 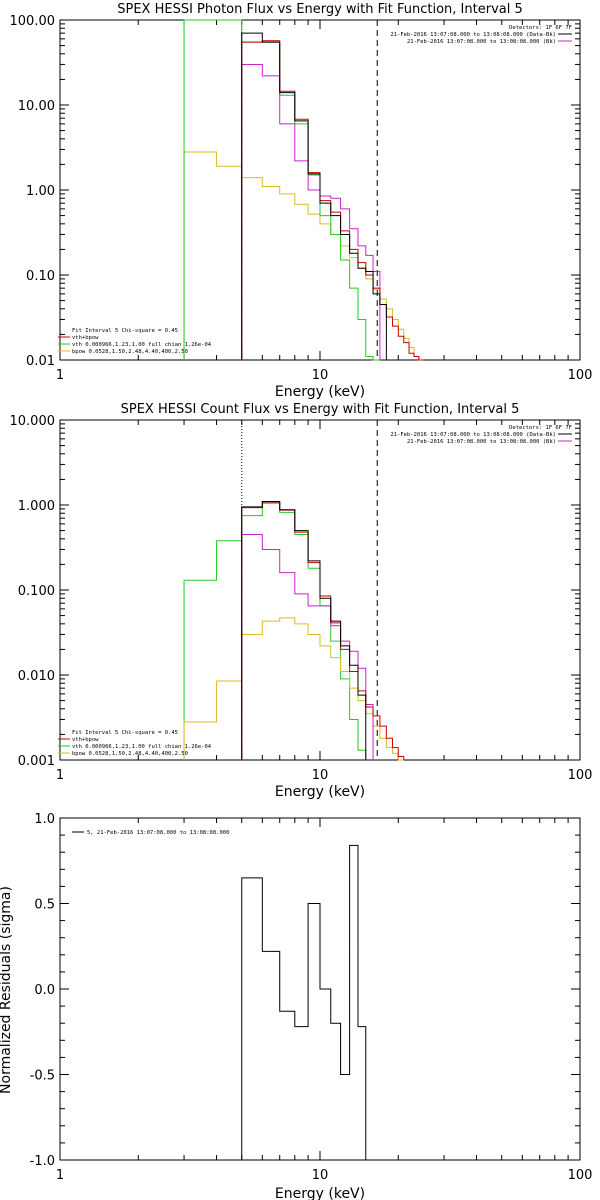 What do you see at coordinates (36, 591) in the screenshot?
I see `count-y-tick-label: 0.100` at bounding box center [36, 591].